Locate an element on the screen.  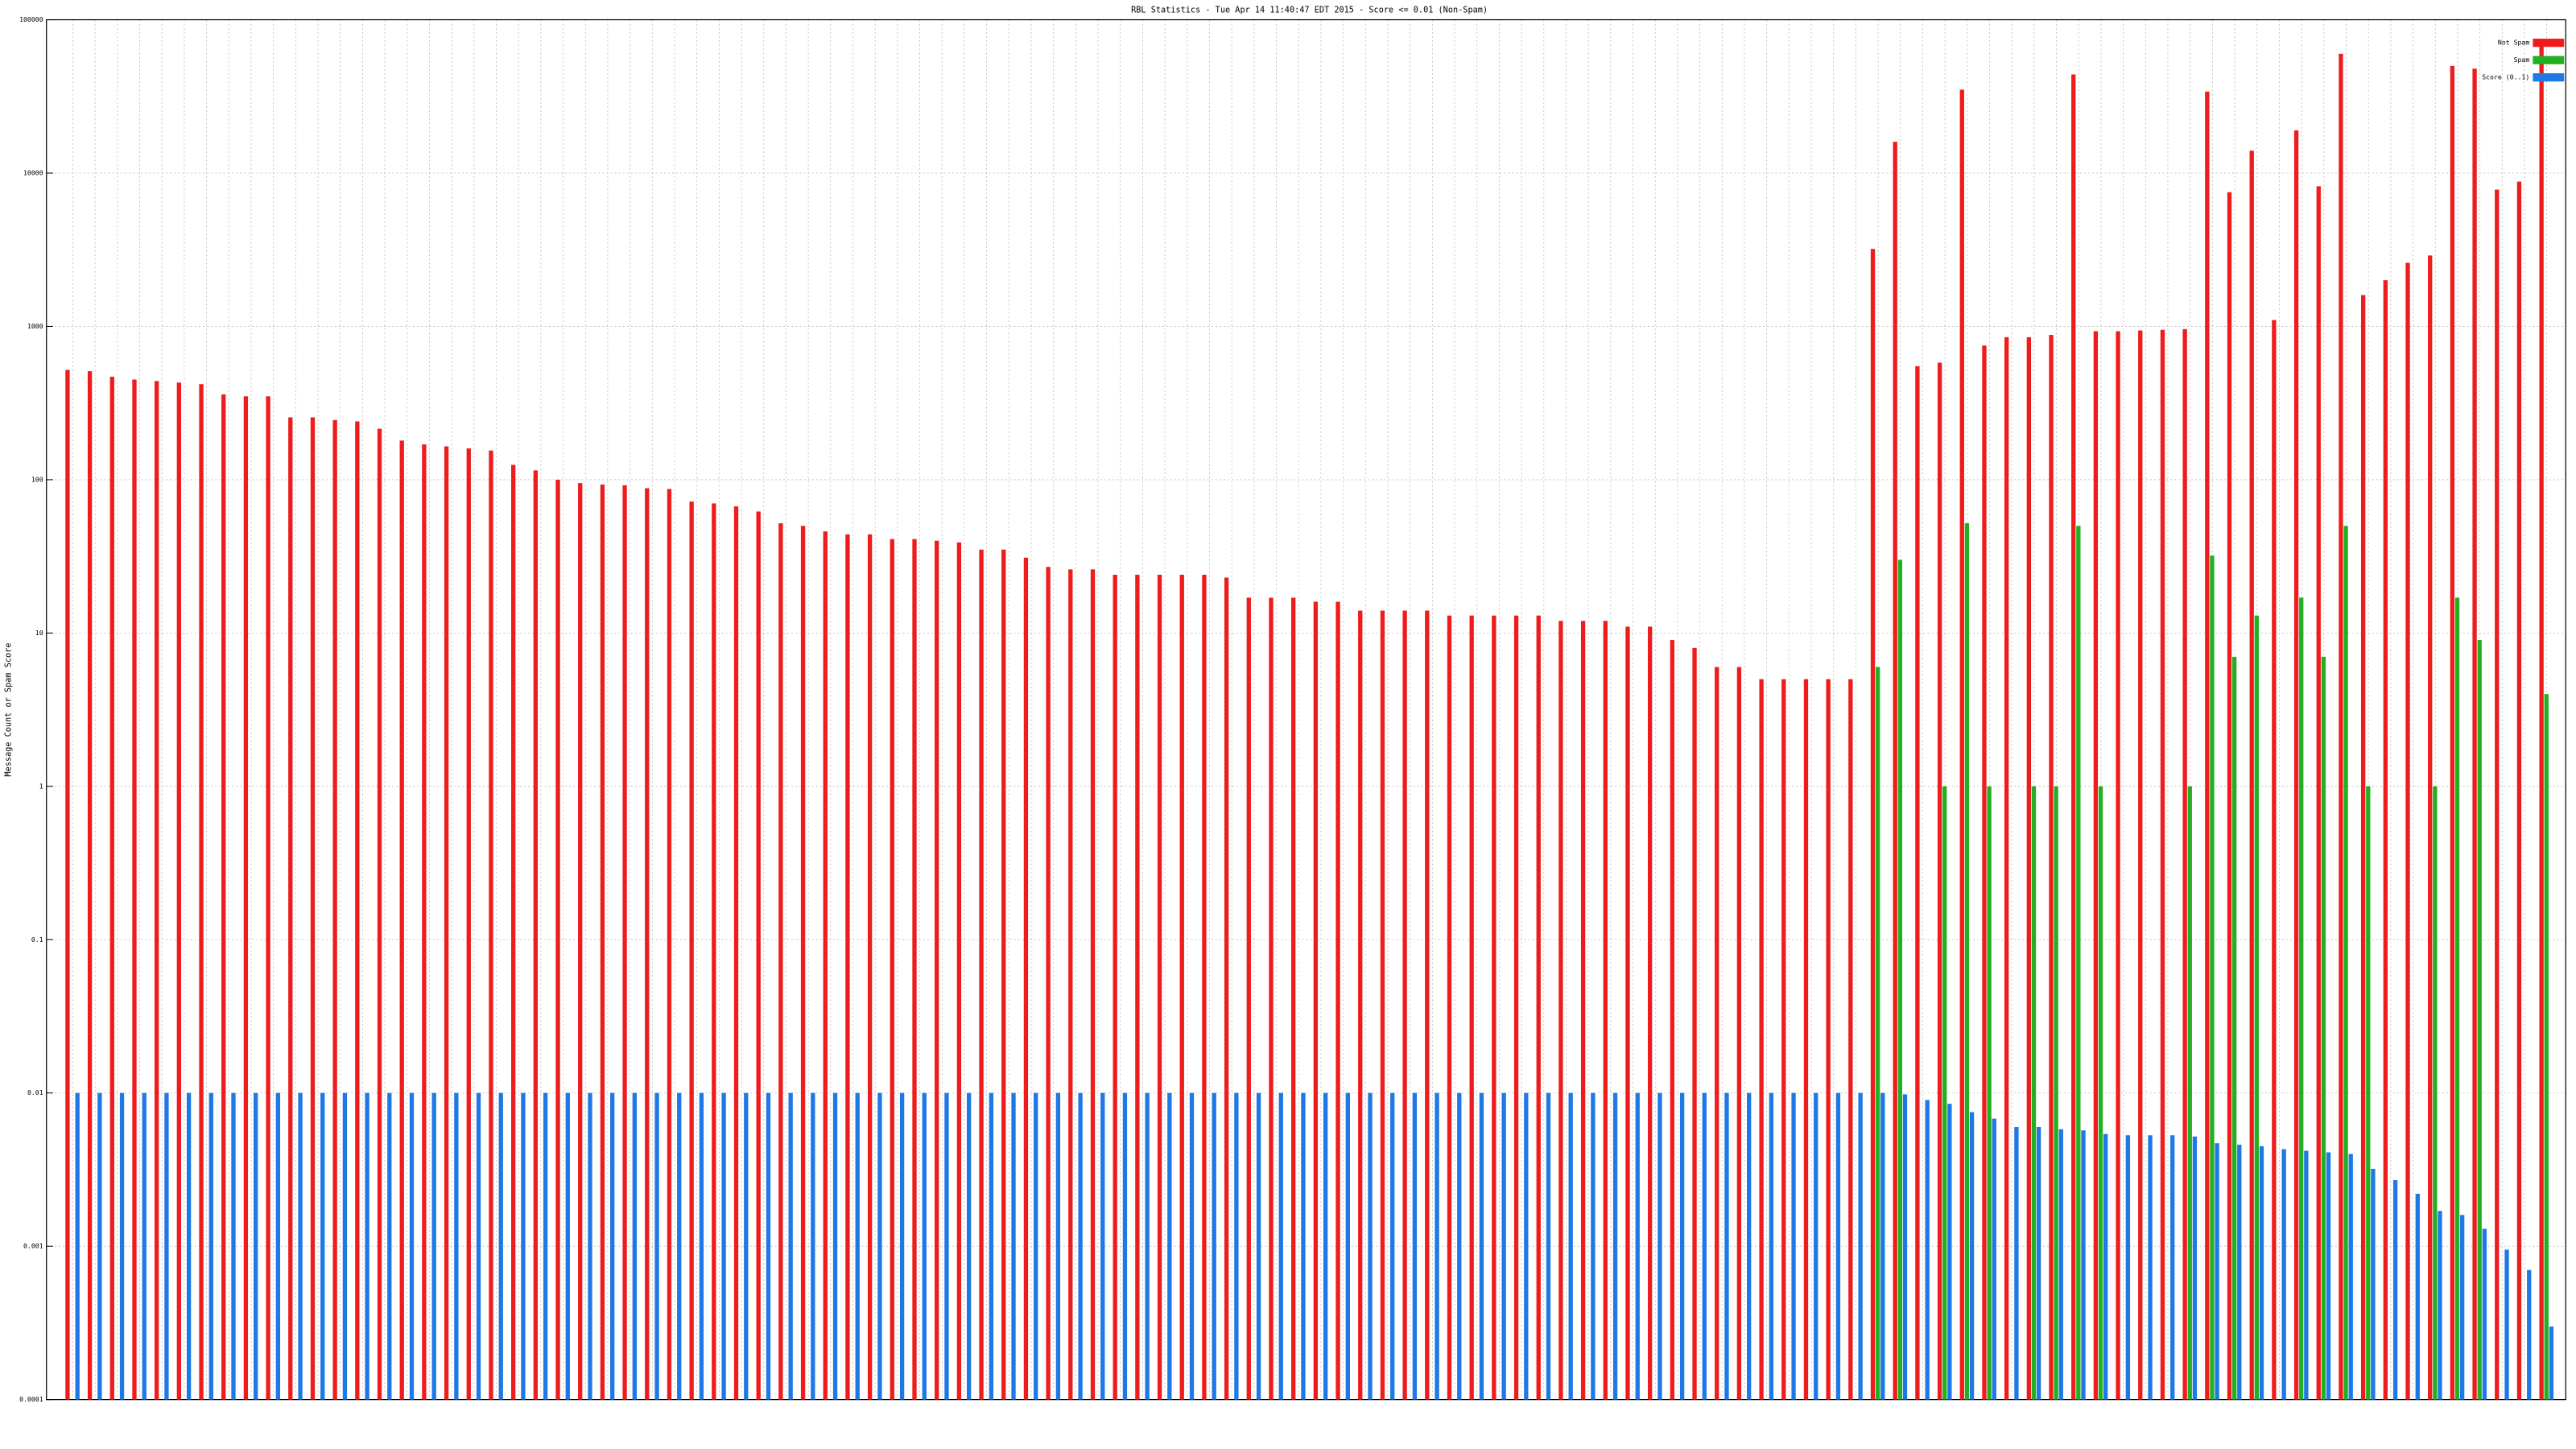
y-tick-label: 10 is located at coordinates (39, 633).